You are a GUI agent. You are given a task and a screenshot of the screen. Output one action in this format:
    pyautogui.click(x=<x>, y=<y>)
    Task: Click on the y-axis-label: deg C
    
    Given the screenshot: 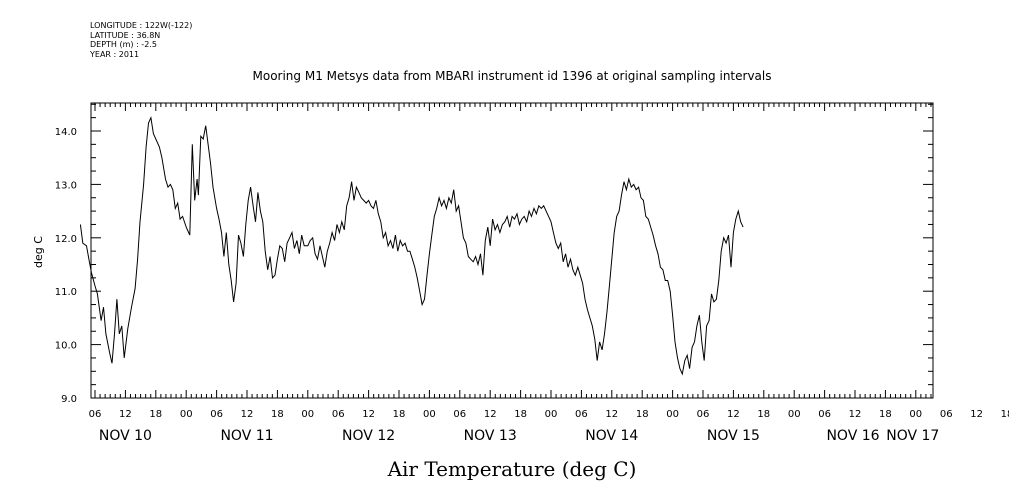 What is the action you would take?
    pyautogui.click(x=38, y=252)
    